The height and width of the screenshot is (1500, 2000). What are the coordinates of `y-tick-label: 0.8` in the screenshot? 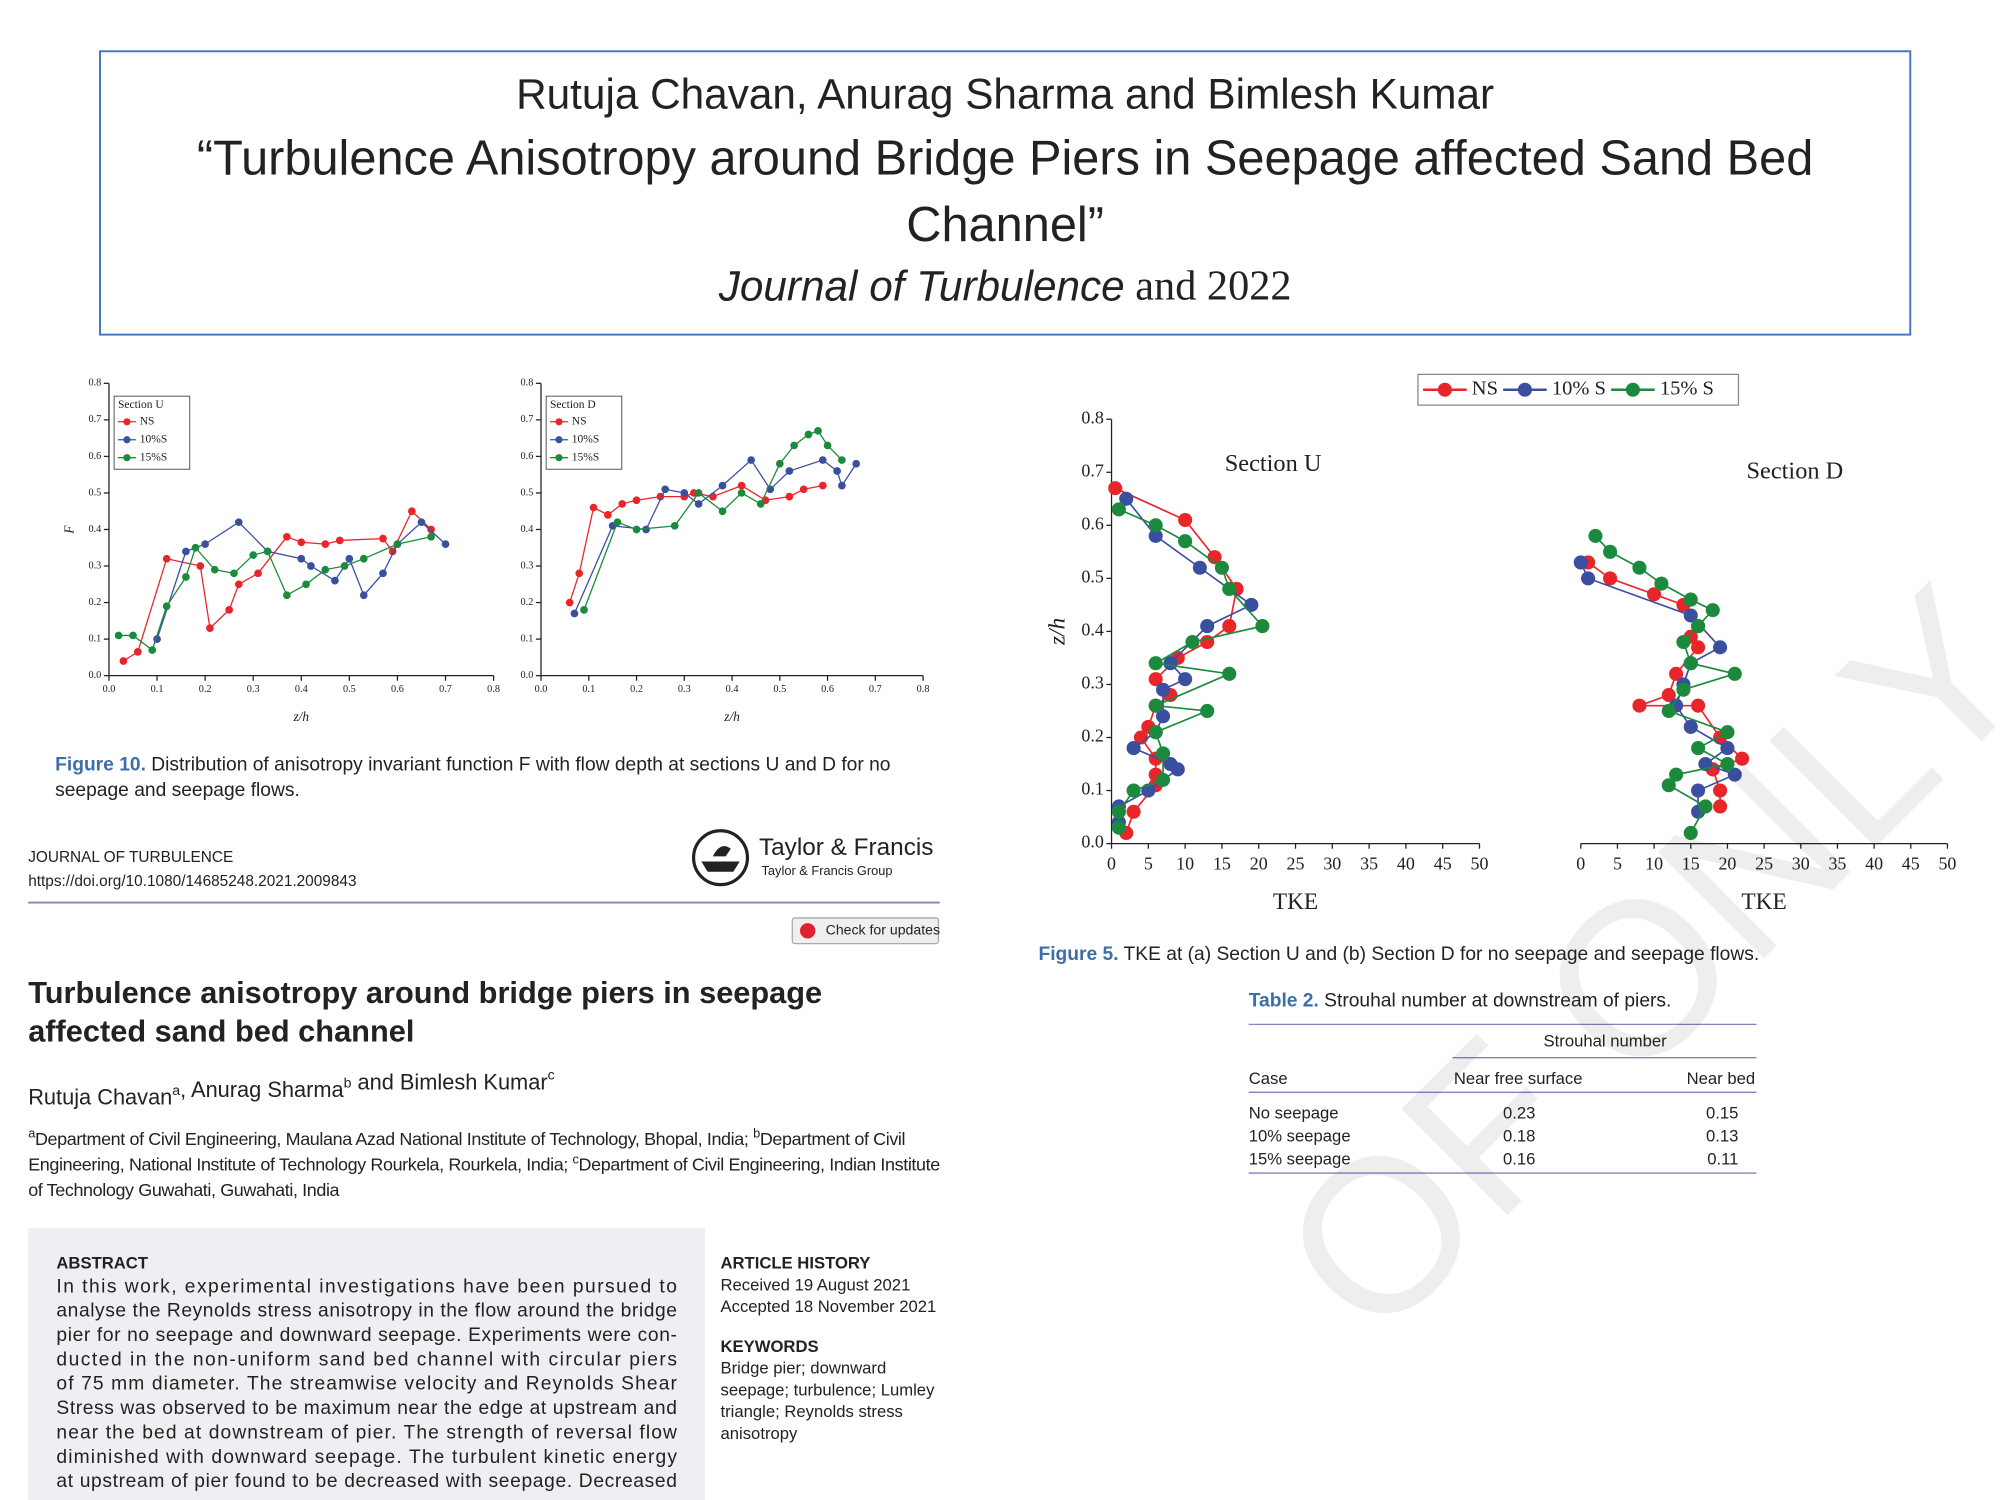 It's located at (94, 383).